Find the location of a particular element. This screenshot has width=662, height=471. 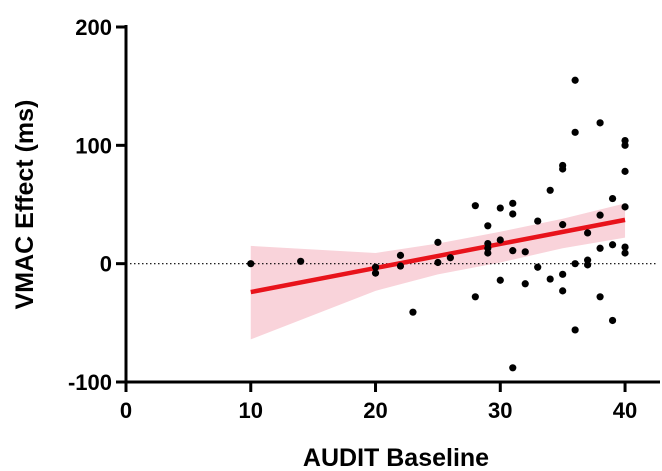

x-tick-label: 20 is located at coordinates (375, 410).